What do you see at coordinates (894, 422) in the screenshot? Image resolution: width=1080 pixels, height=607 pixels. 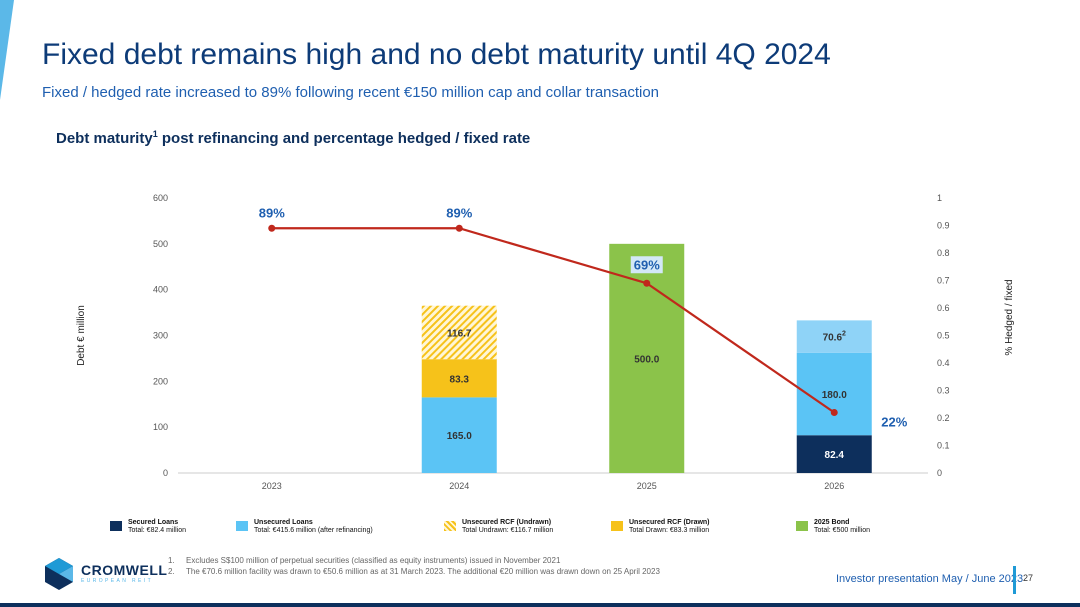 I see `hedged-rate-label: 22%` at bounding box center [894, 422].